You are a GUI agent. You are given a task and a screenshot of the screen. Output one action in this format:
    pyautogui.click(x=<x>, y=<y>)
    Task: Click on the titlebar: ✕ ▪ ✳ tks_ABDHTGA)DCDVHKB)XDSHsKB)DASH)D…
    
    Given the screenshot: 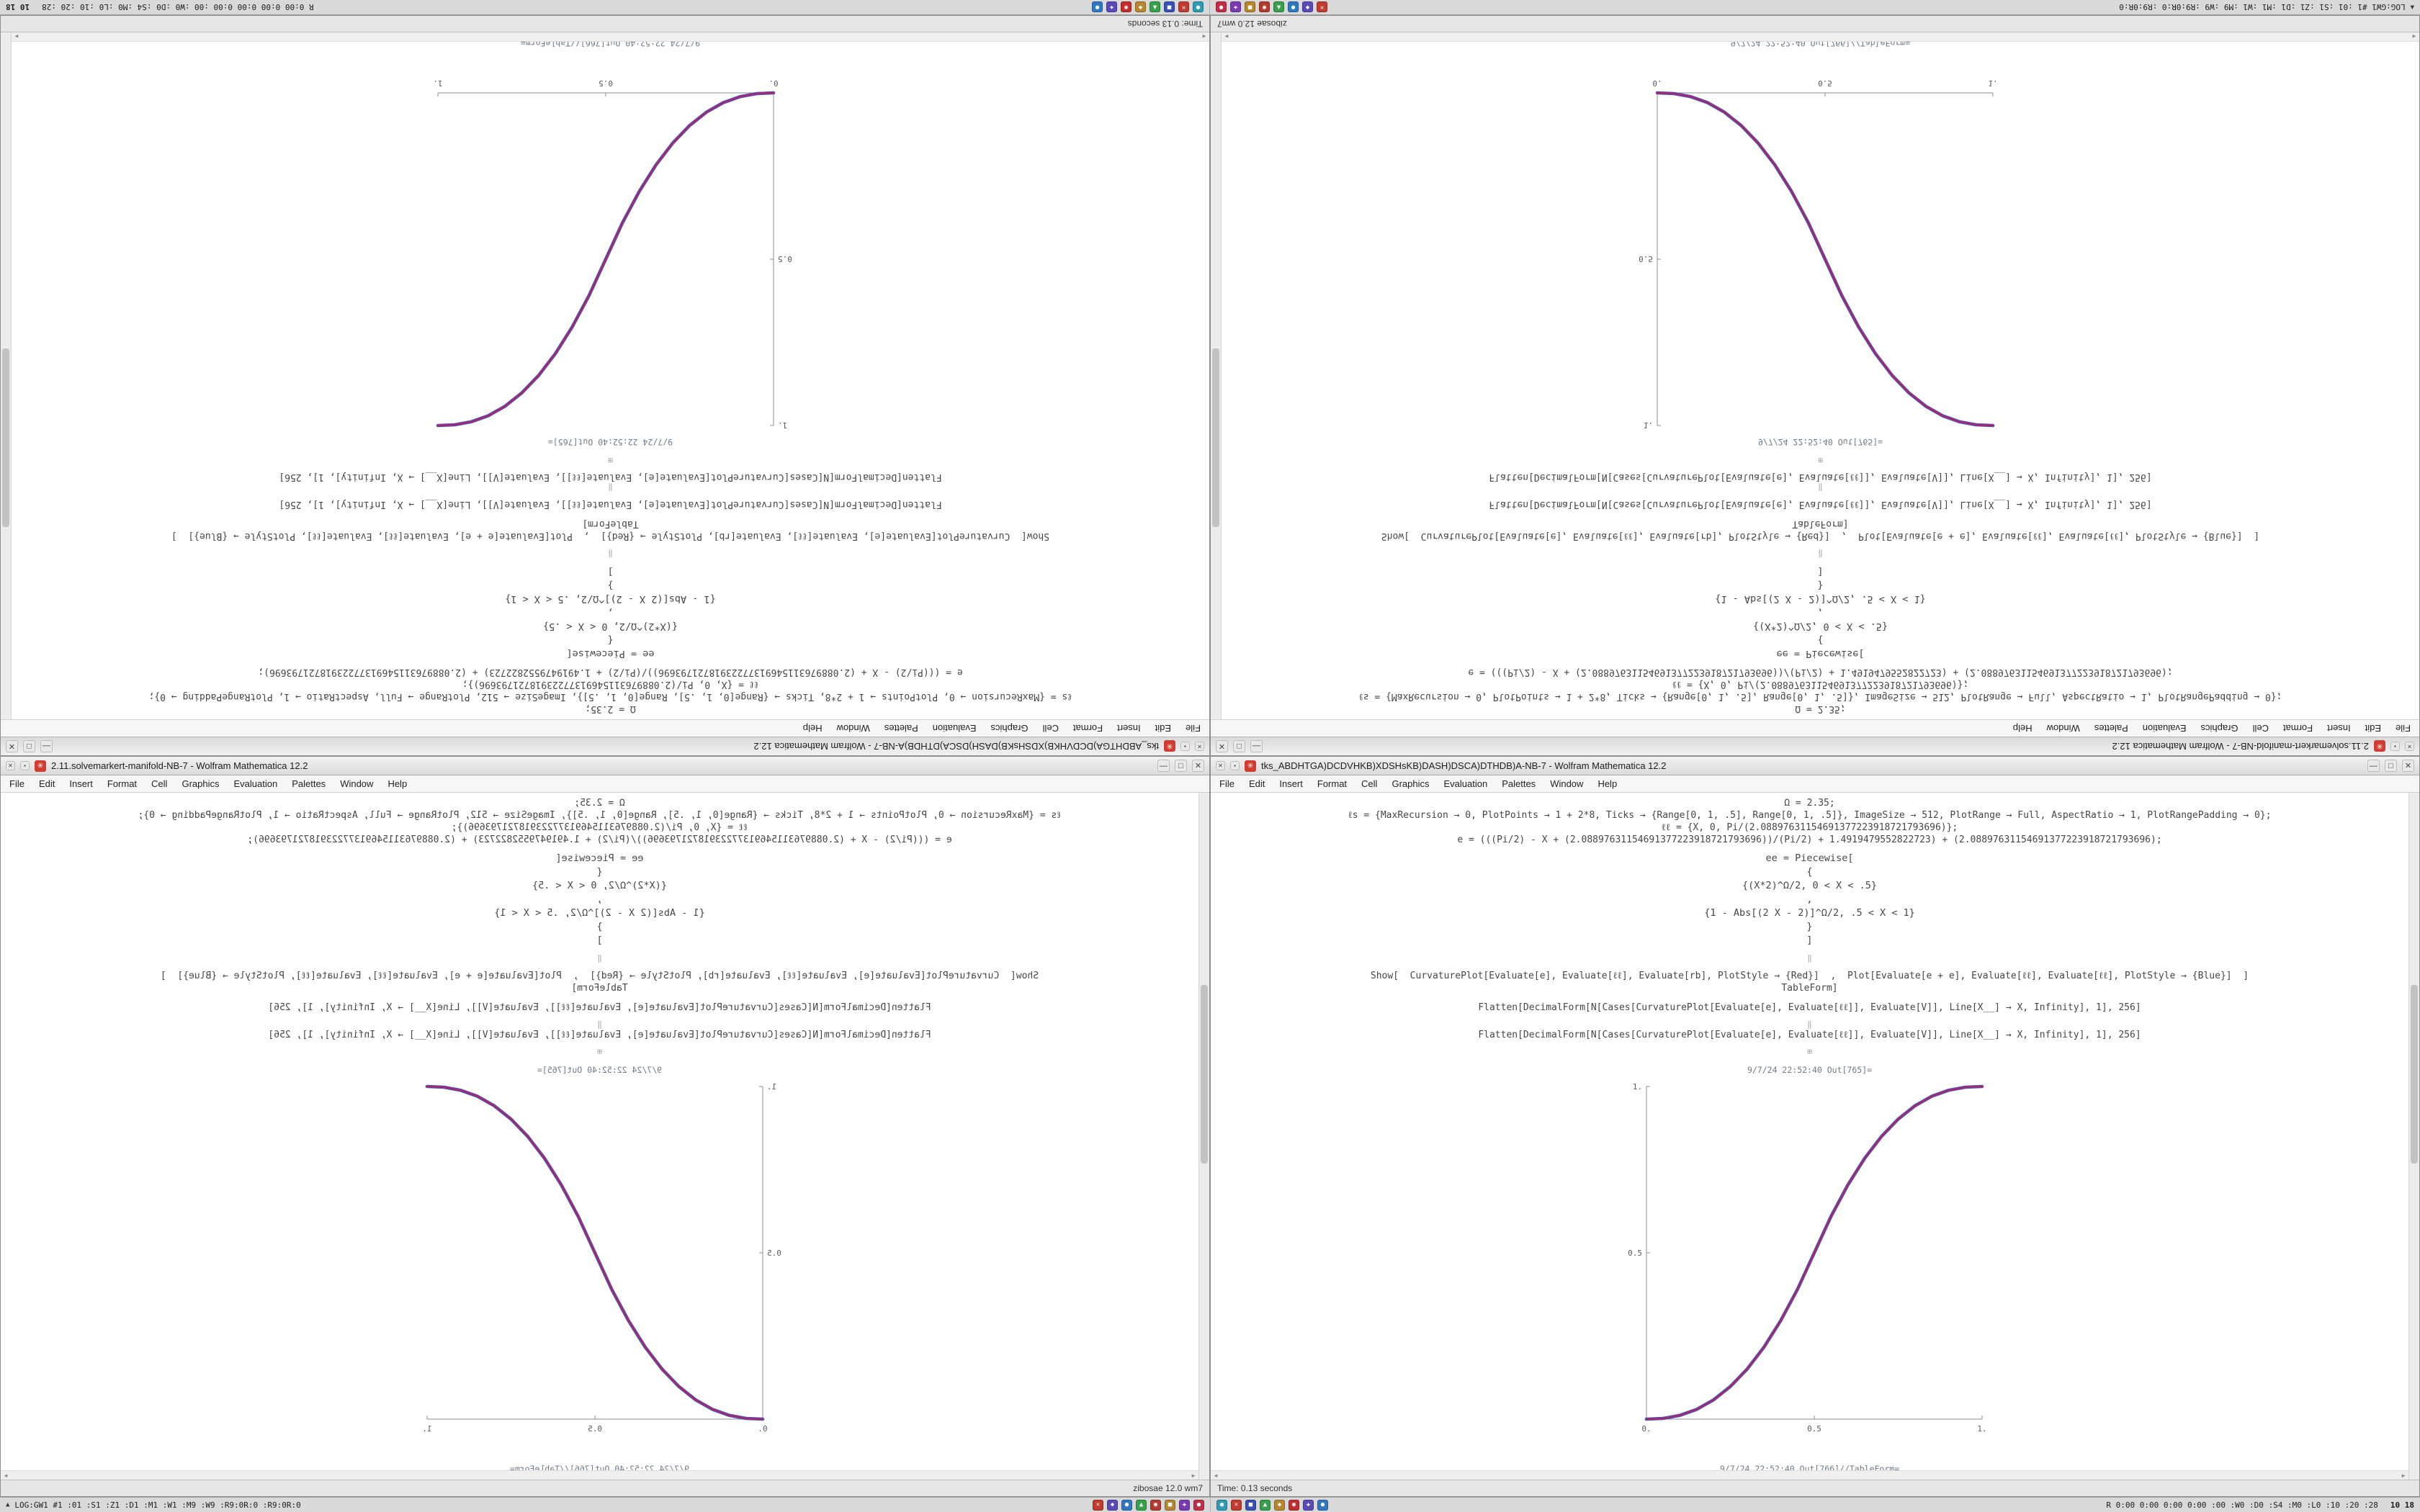 What is the action you would take?
    pyautogui.click(x=1815, y=766)
    